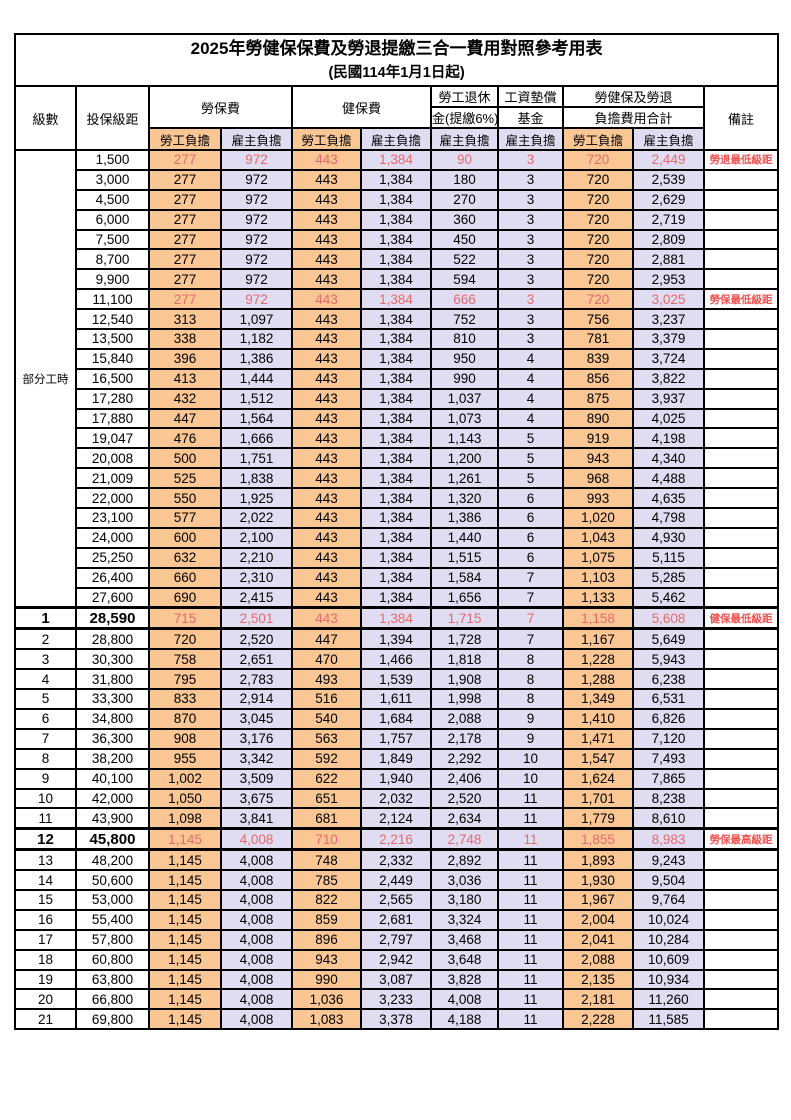  Describe the element at coordinates (668, 818) in the screenshot. I see `total-employer-cell: 8,610` at that location.